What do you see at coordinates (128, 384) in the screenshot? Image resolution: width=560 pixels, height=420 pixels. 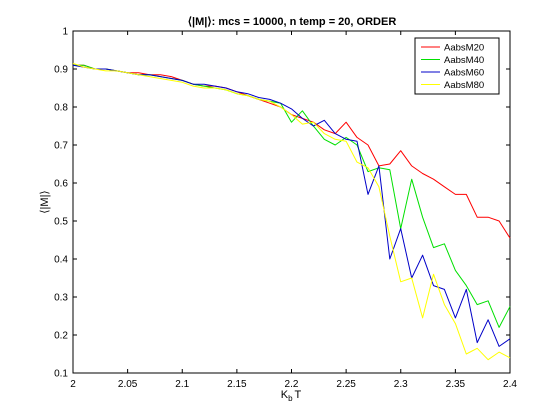 I see `x-tick-label: 2.05` at bounding box center [128, 384].